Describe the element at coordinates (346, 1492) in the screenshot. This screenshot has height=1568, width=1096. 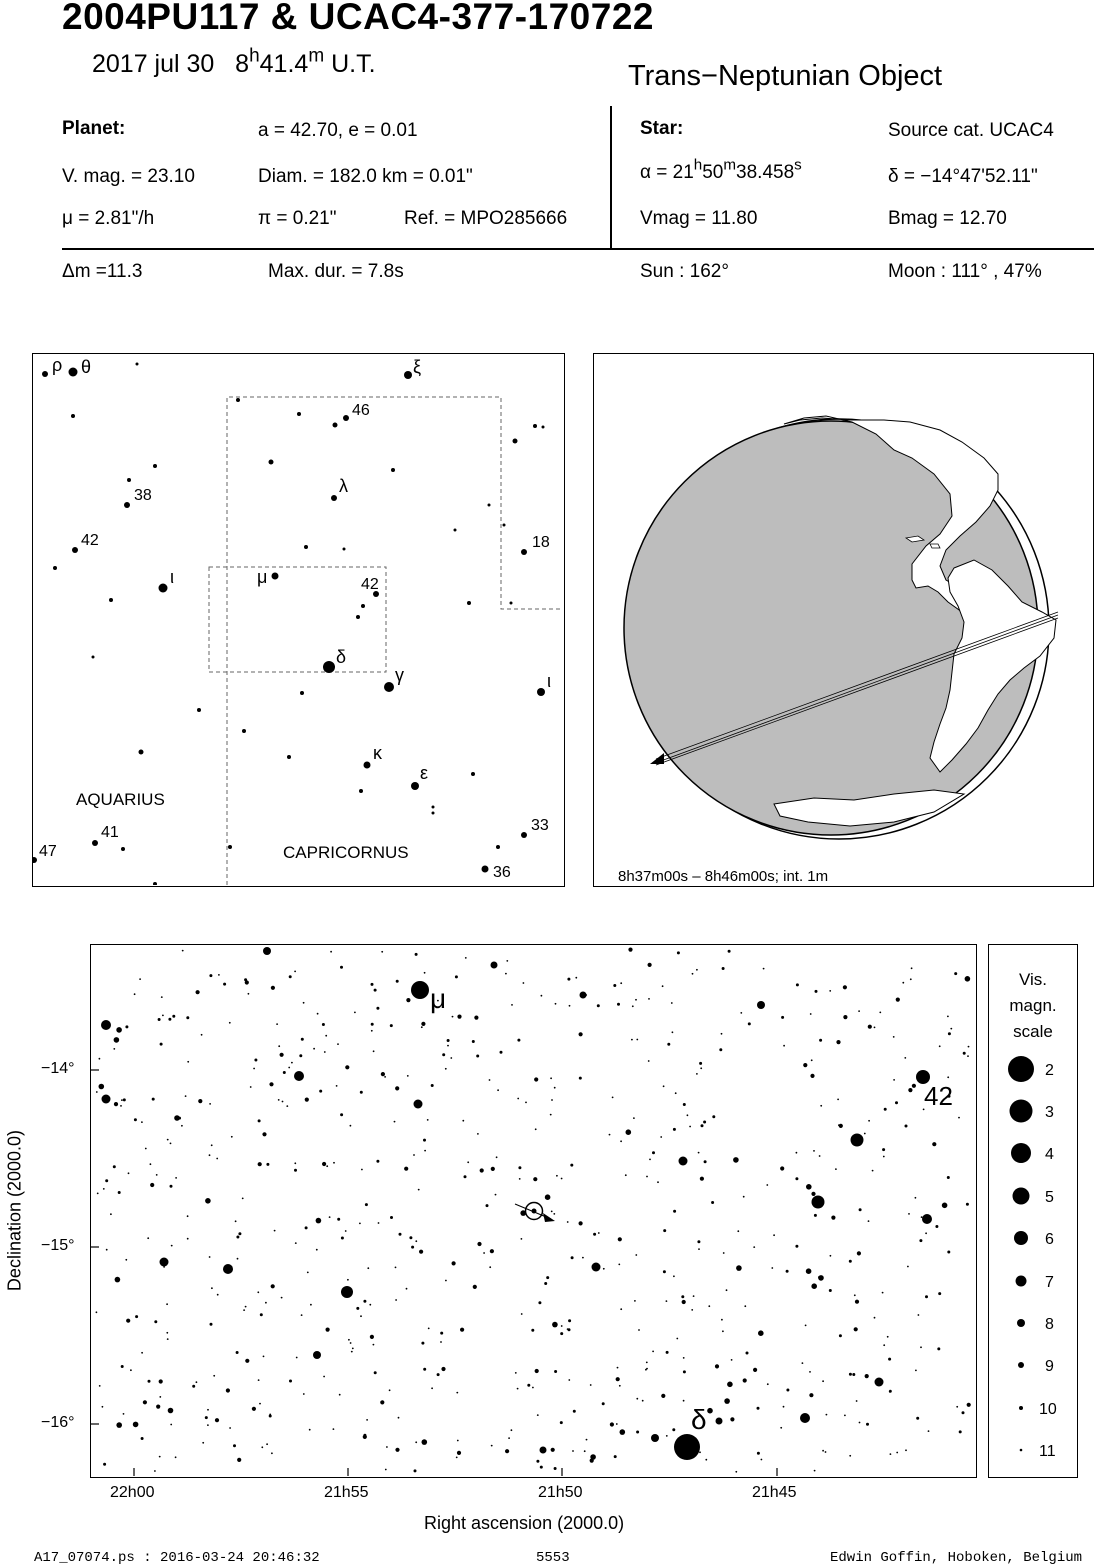
I see `x-tick-21h55: 21h55` at that location.